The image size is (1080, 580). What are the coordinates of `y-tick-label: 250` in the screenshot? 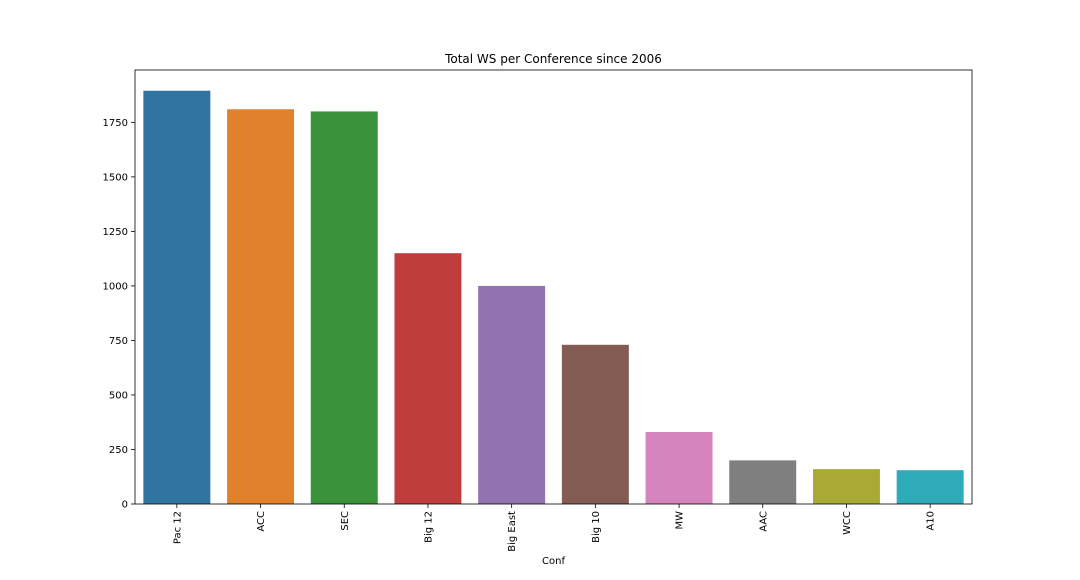 It's located at (118, 450).